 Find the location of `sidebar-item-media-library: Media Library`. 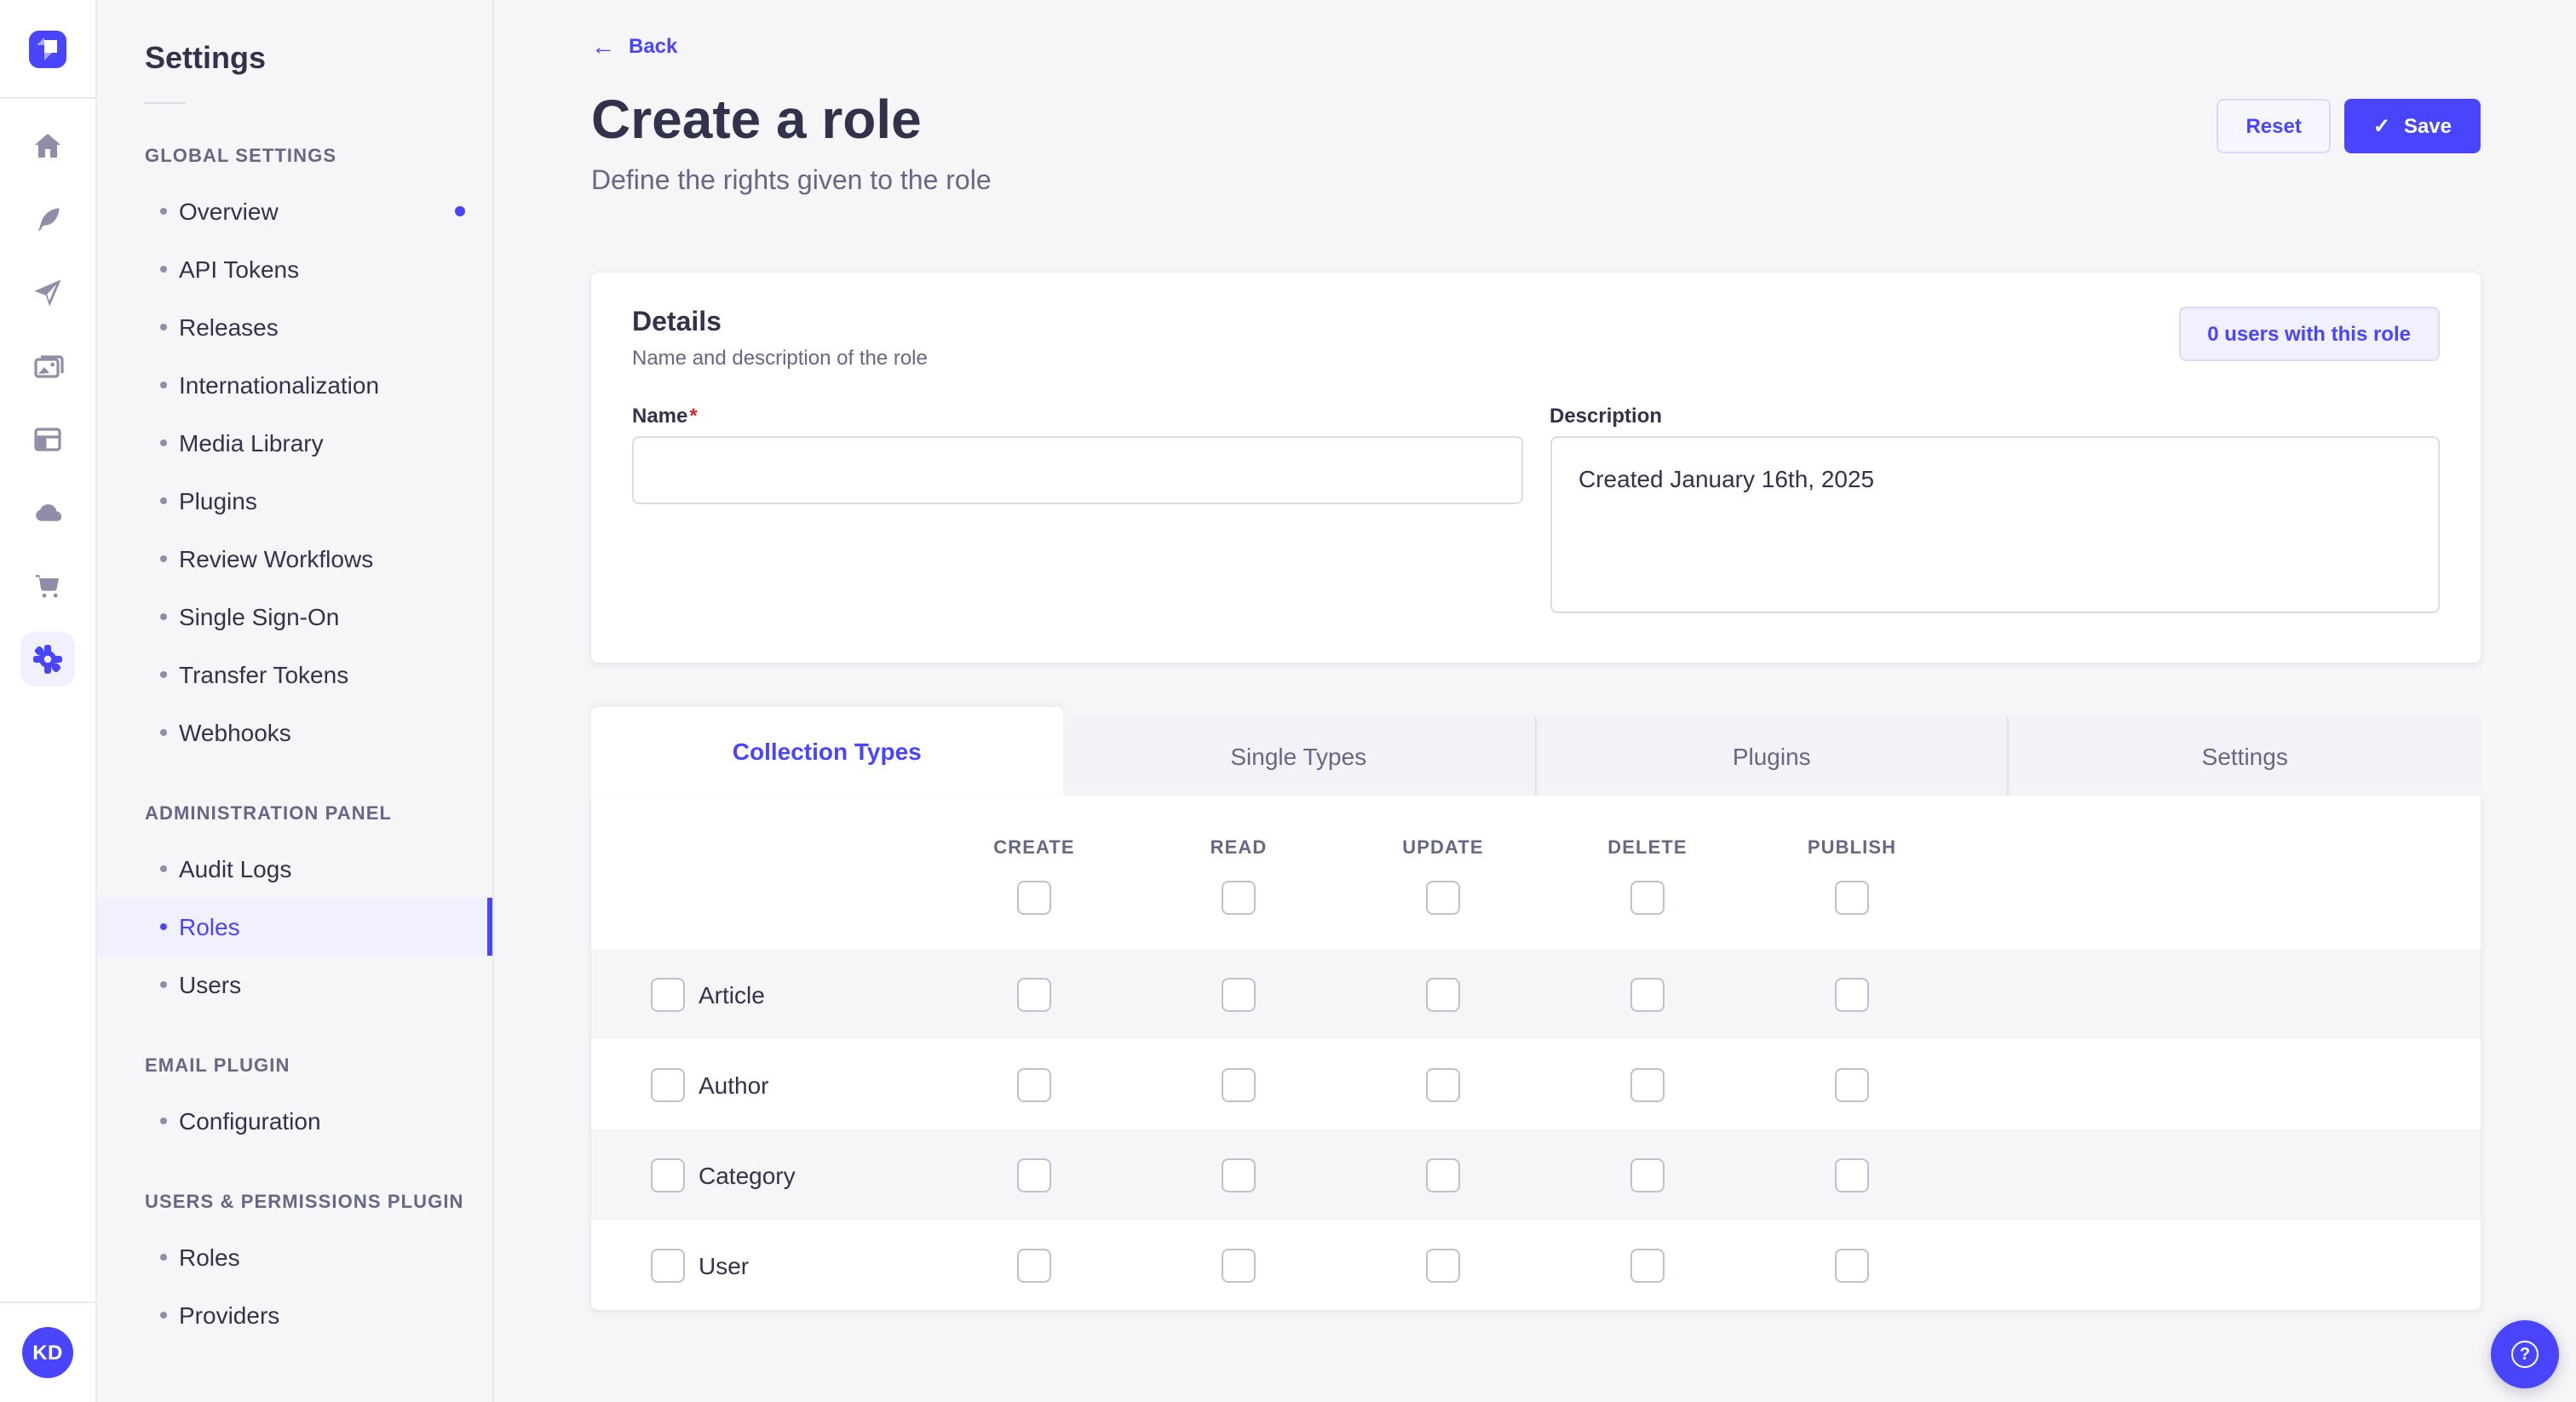

sidebar-item-media-library: Media Library is located at coordinates (295, 443).